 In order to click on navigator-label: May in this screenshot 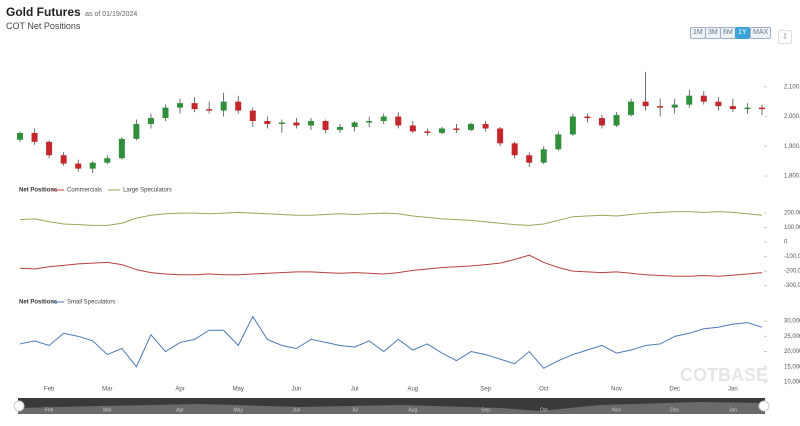, I will do `click(239, 410)`.